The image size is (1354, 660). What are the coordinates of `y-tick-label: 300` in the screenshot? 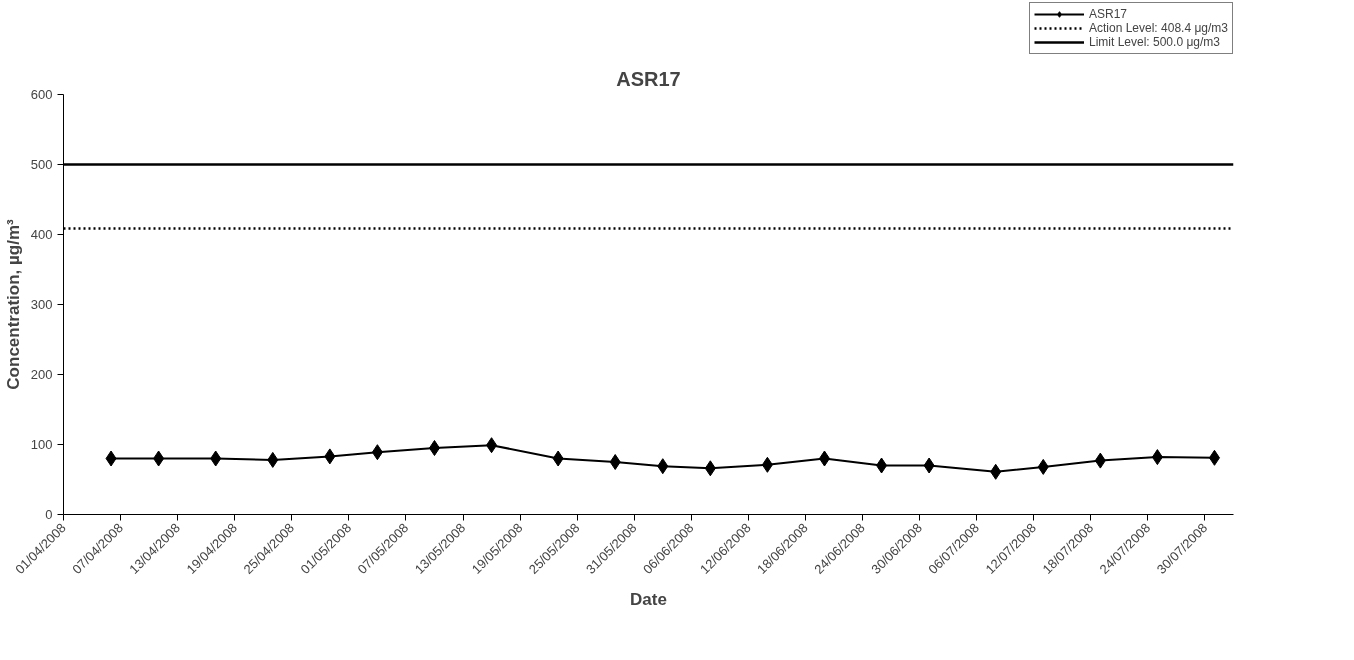 It's located at (41, 304).